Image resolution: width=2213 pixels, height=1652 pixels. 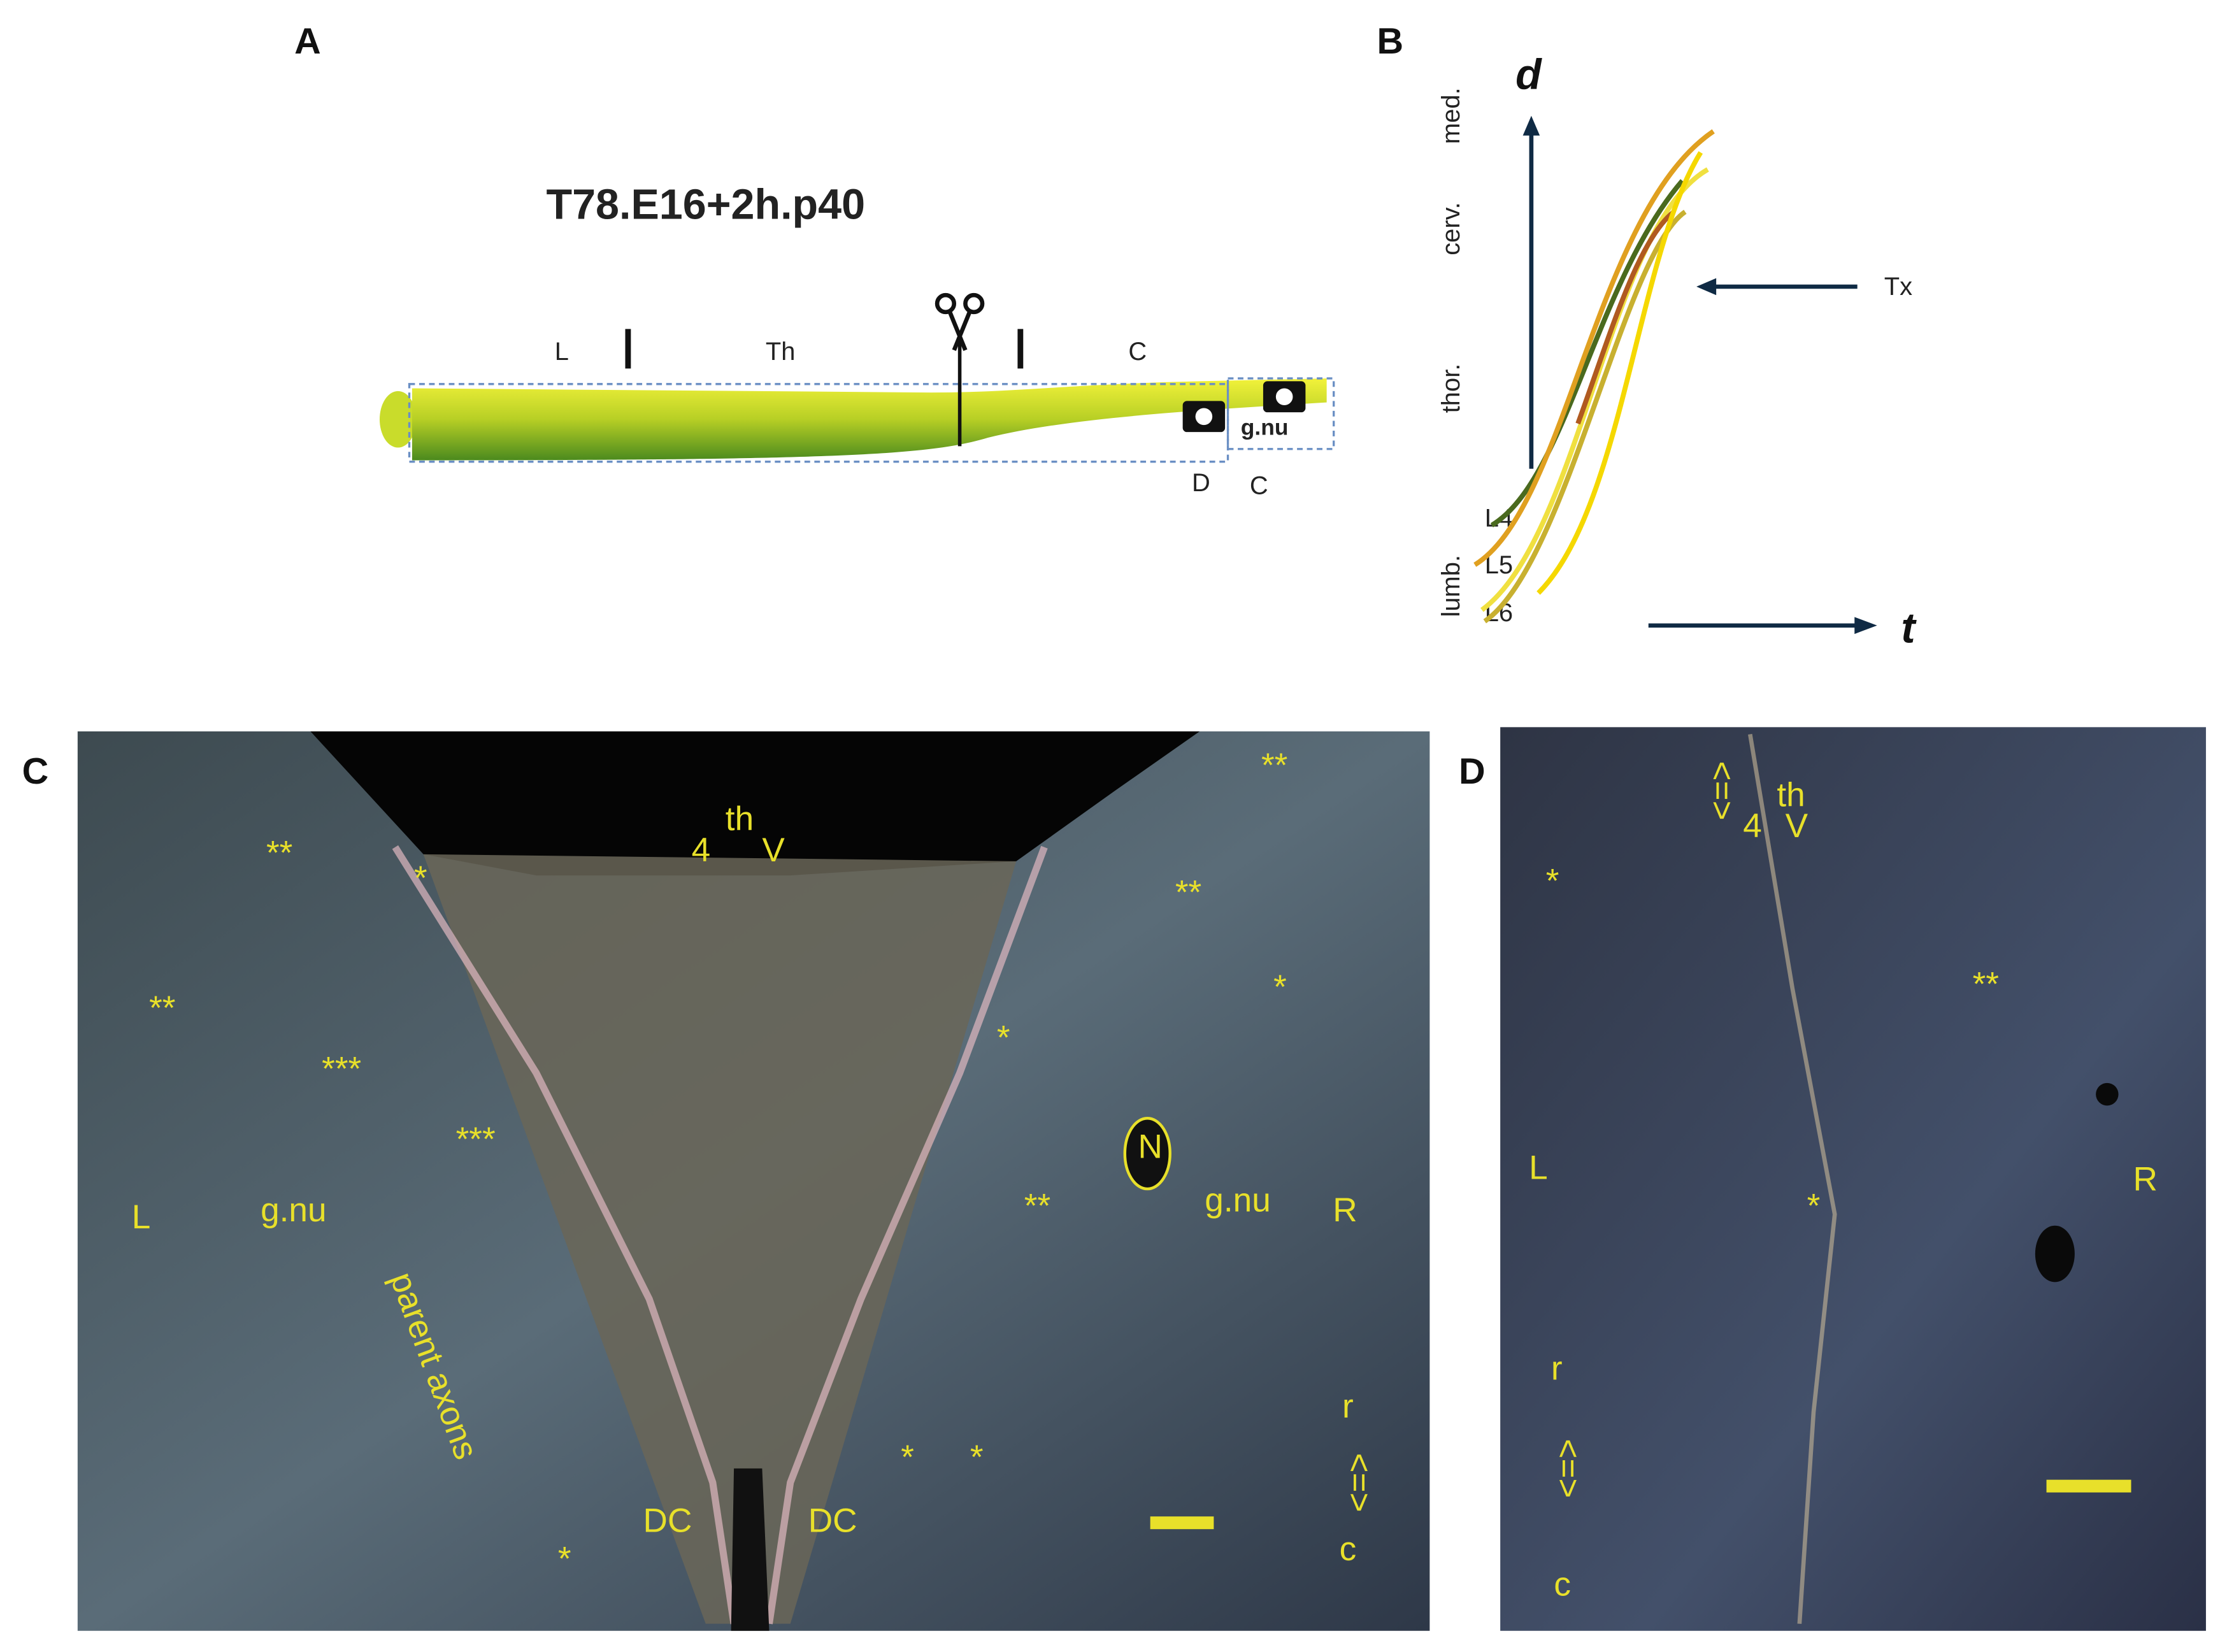 I want to click on annotations: <=>***L*Rr<=>c, so click(x=1844, y=1182).